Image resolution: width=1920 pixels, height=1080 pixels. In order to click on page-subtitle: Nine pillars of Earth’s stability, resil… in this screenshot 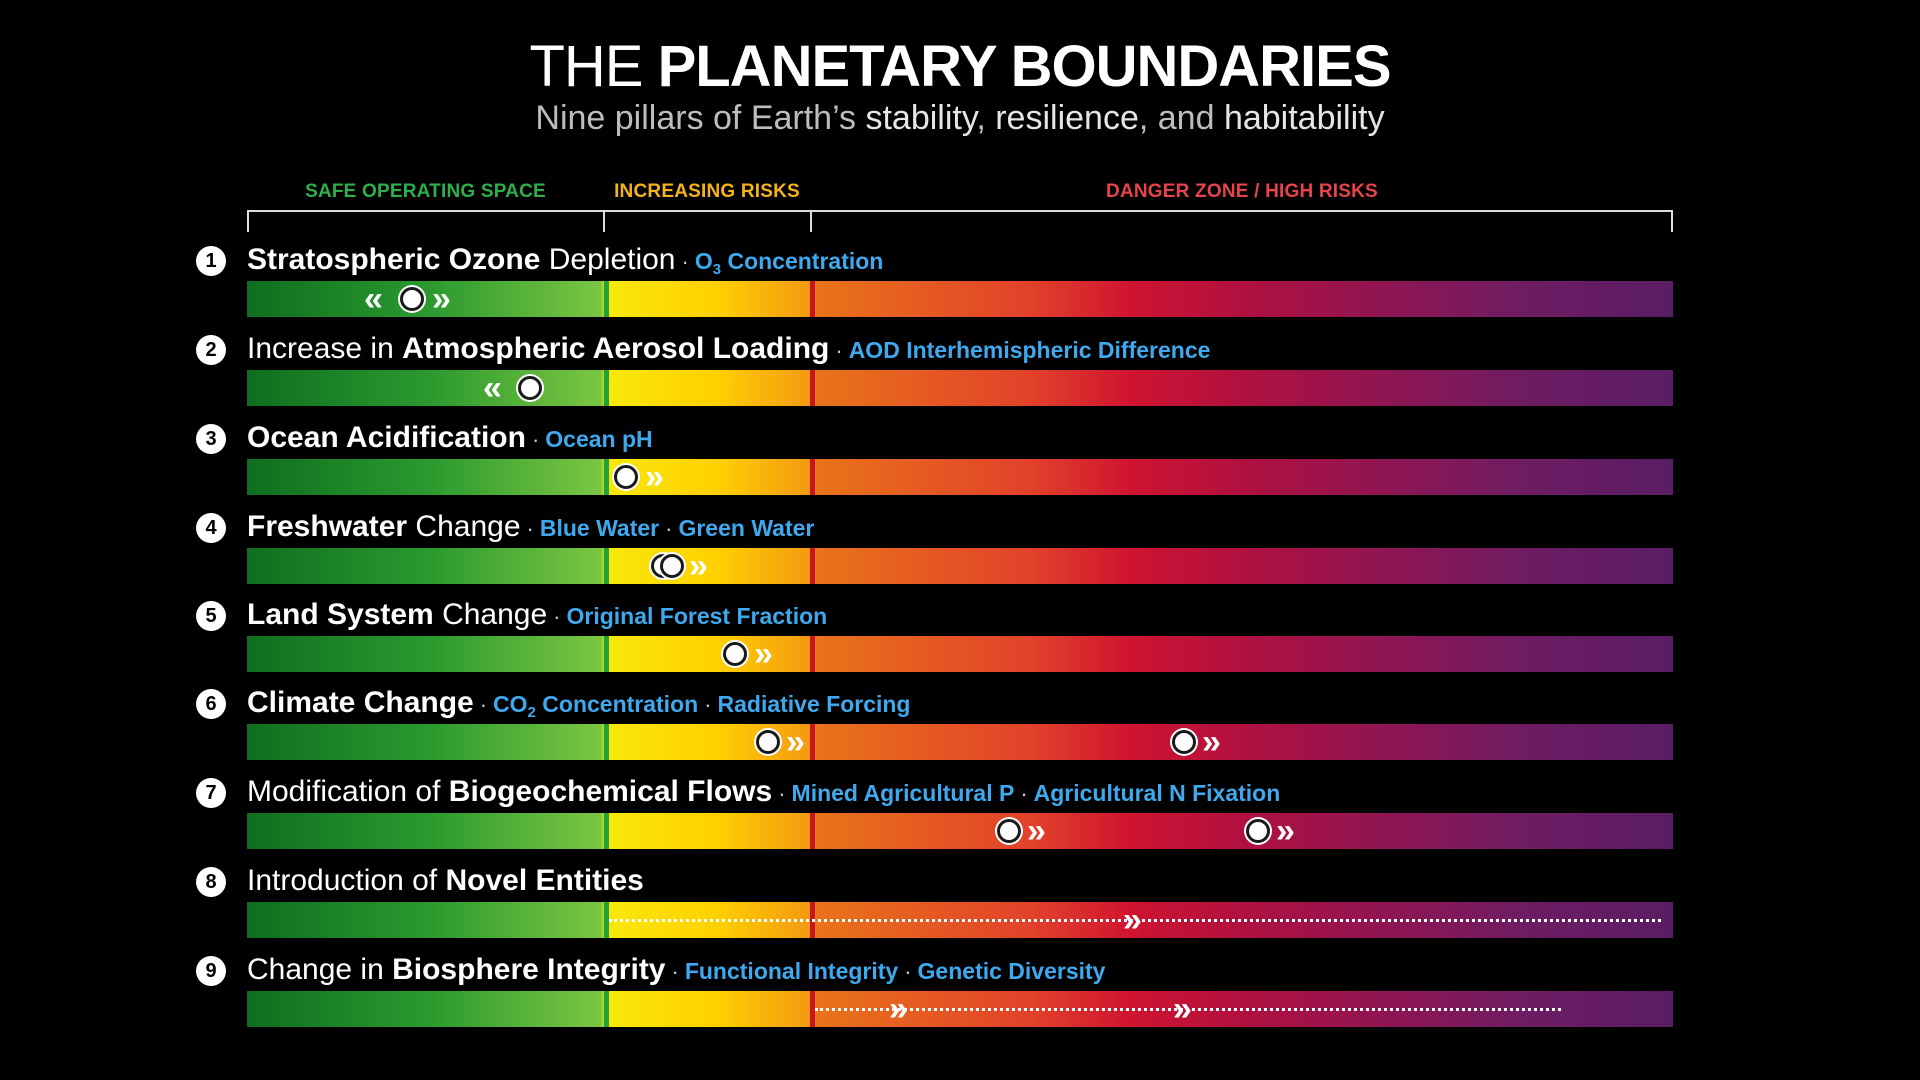, I will do `click(960, 118)`.